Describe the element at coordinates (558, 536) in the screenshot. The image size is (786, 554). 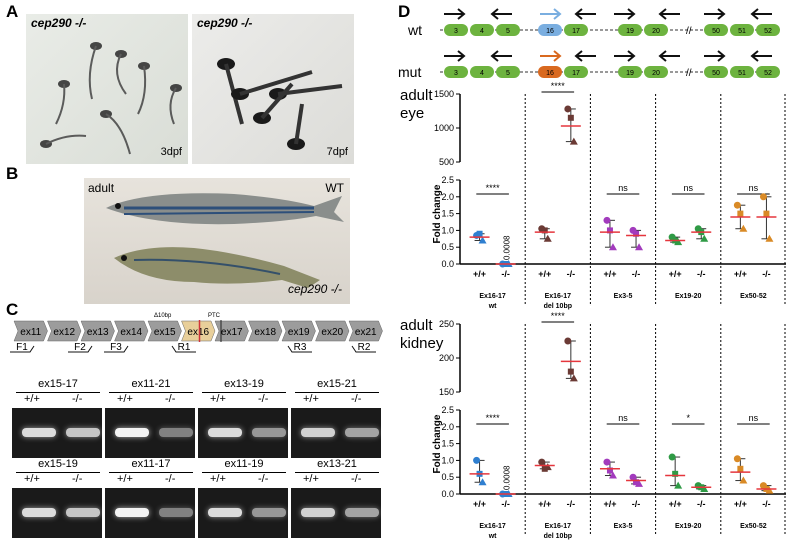
I see `group-label: del 10bp` at that location.